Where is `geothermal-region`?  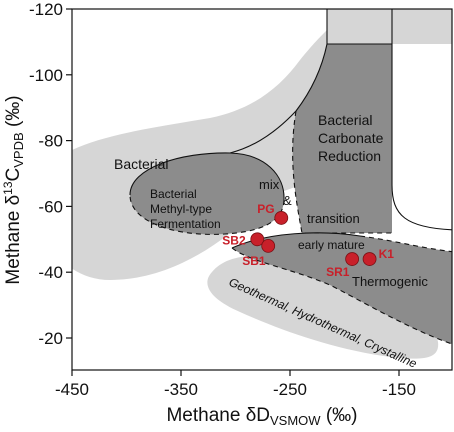 geothermal-region is located at coordinates (323, 307).